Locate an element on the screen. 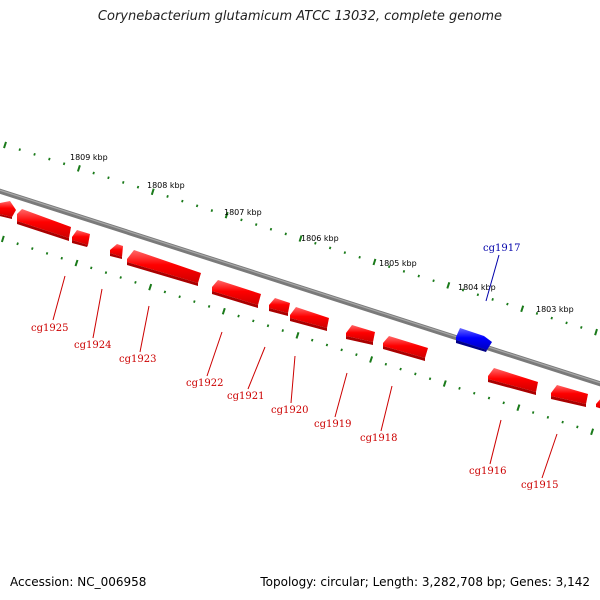 The image size is (600, 600). gene-label-cg1923: cg1923 is located at coordinates (137, 359).